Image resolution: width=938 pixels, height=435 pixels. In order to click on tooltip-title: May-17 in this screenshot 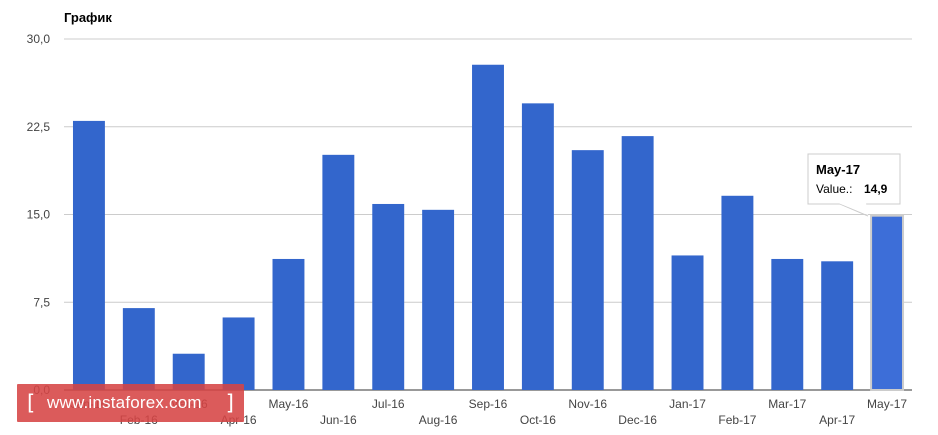, I will do `click(838, 169)`.